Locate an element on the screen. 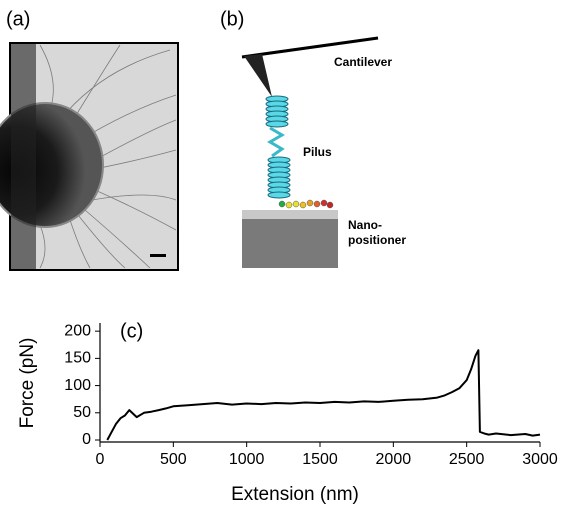 The width and height of the screenshot is (564, 513). micrograph is located at coordinates (89, 156).